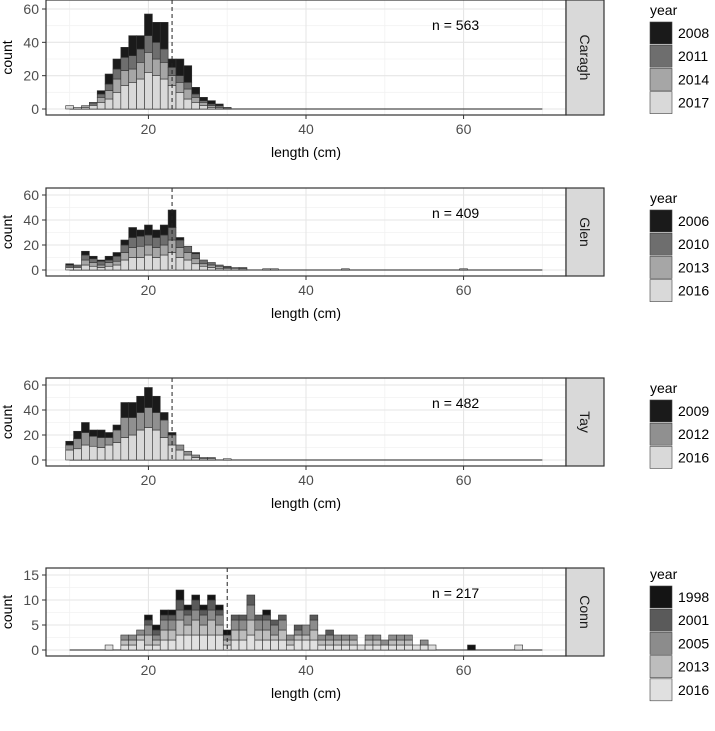 This screenshot has height=731, width=715. What do you see at coordinates (693, 667) in the screenshot?
I see `legend-label: 2013` at bounding box center [693, 667].